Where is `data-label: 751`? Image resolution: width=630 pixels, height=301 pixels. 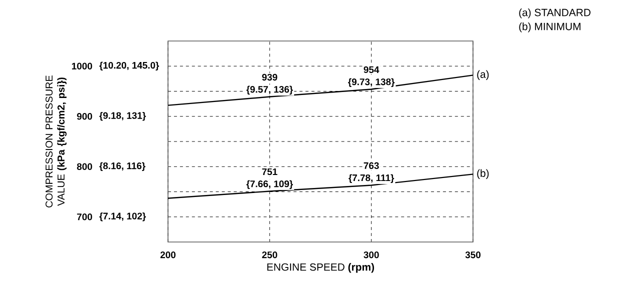
data-label: 751 is located at coordinates (270, 172).